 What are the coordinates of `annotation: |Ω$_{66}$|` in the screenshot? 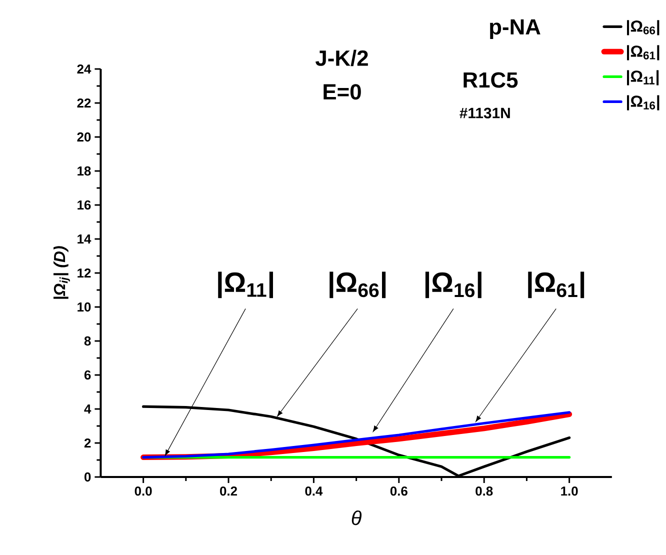 It's located at (358, 285).